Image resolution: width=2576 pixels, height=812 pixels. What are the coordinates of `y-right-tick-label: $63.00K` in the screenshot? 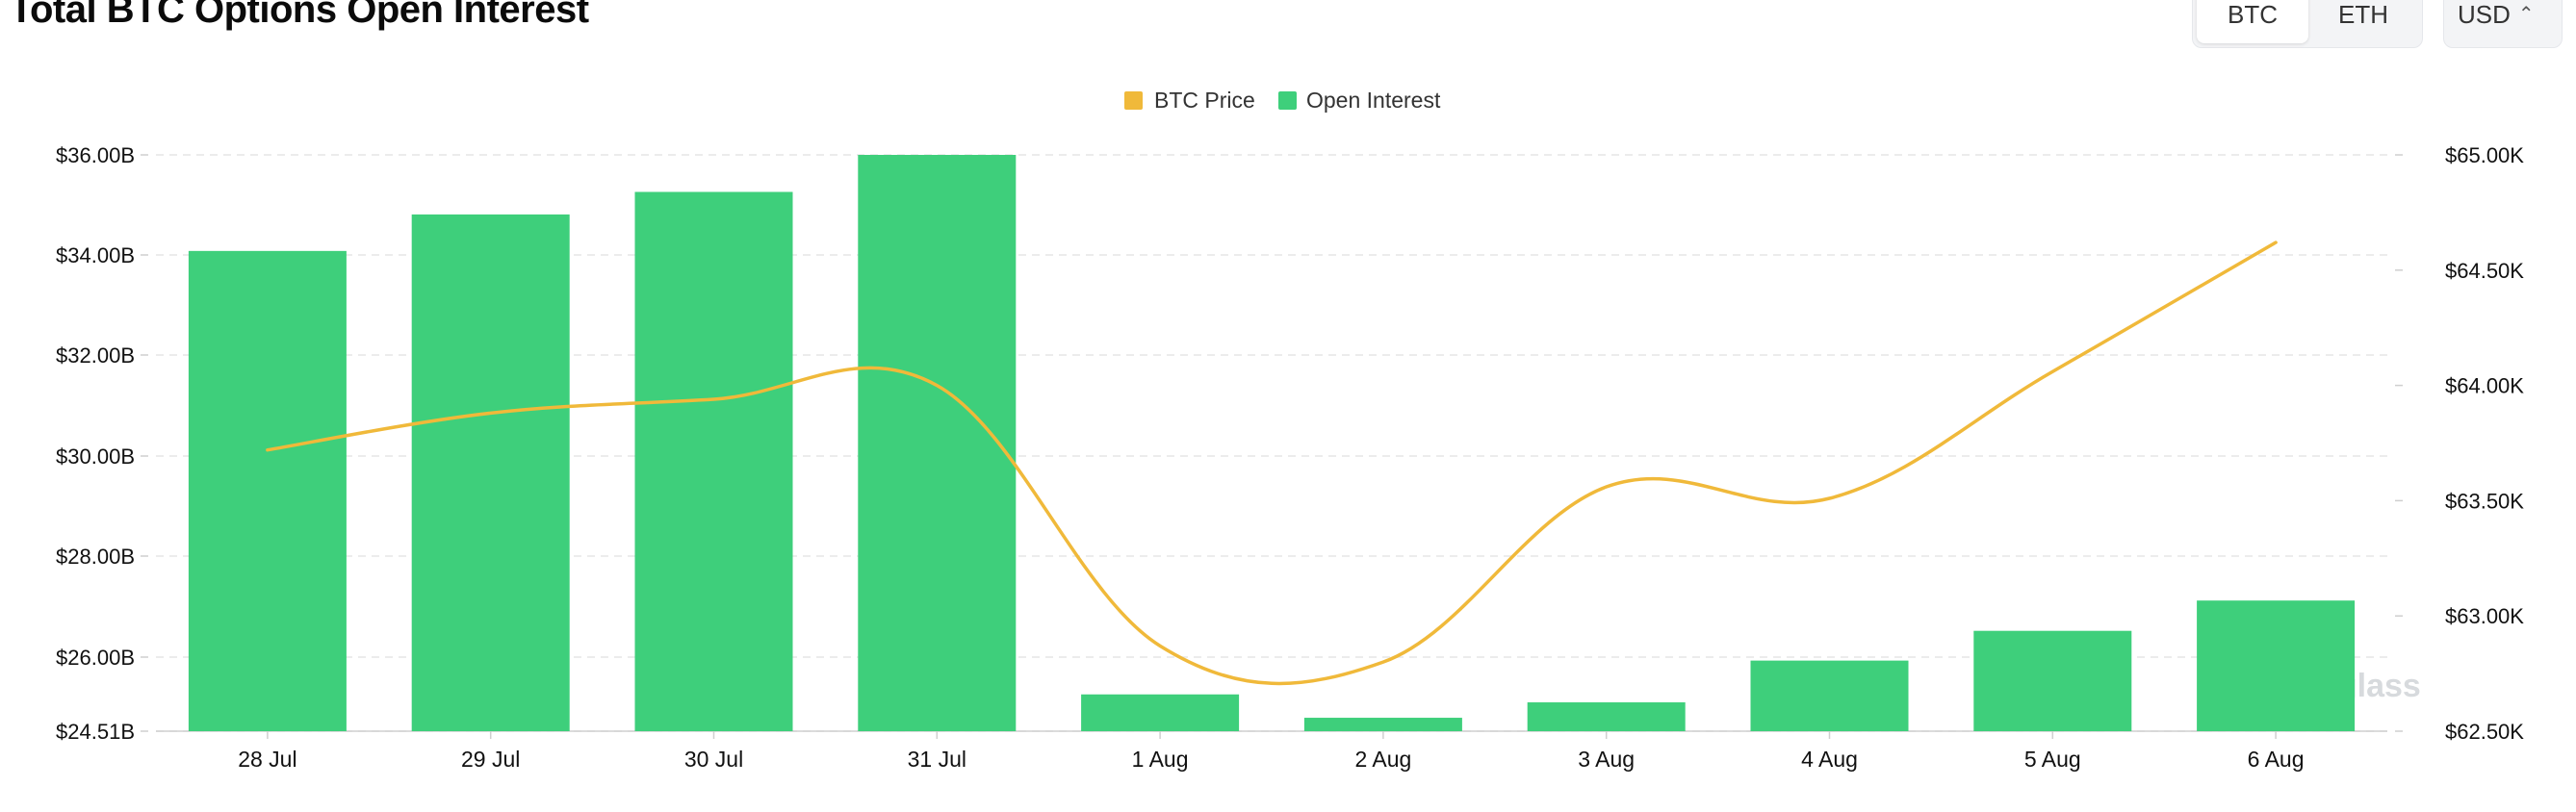 It's located at (2485, 616).